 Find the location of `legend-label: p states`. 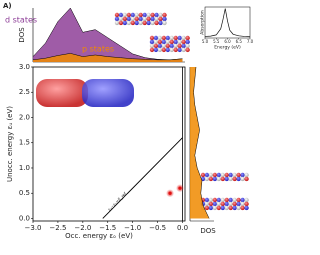

legend-label: p states is located at coordinates (98, 49).